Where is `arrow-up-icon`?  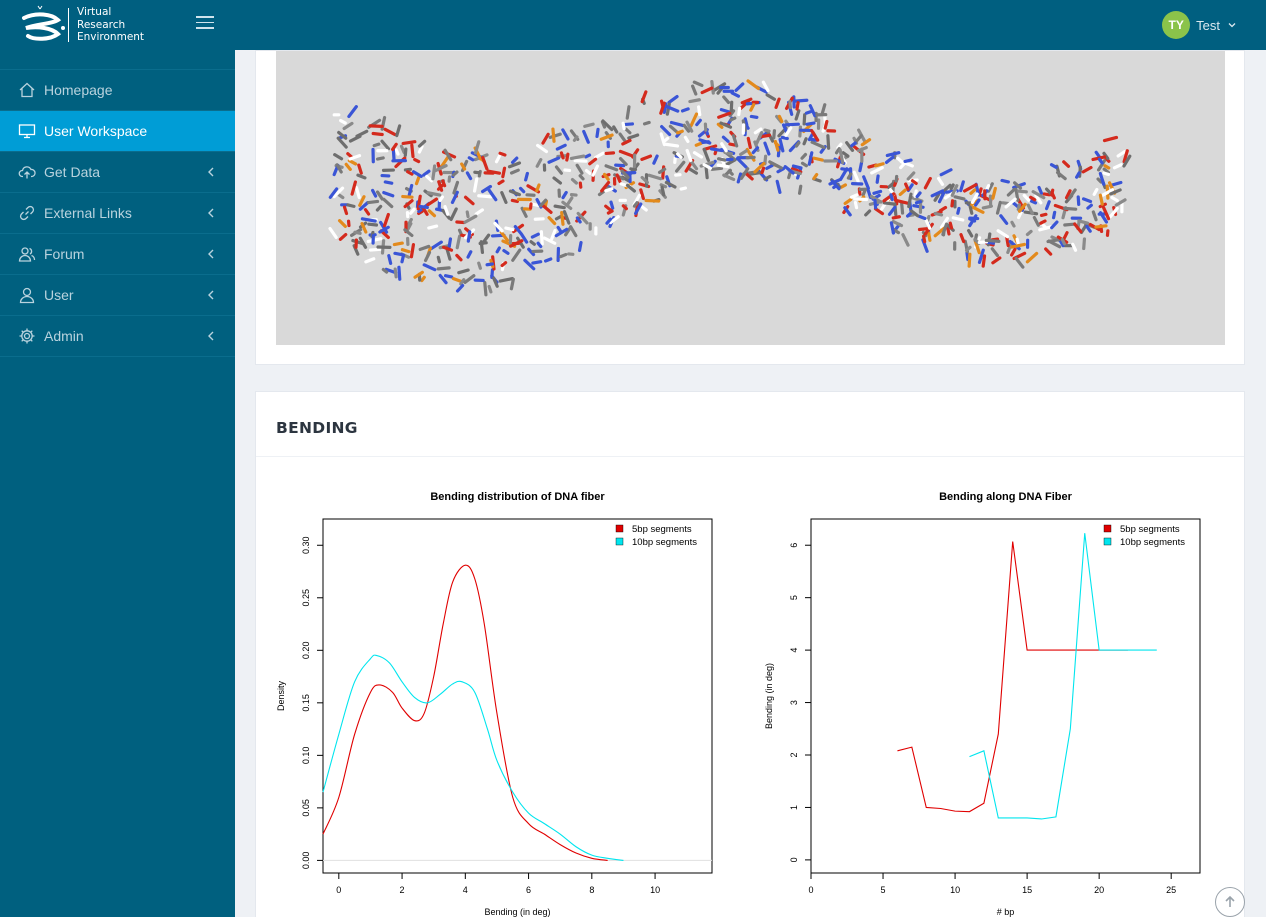 arrow-up-icon is located at coordinates (1230, 901).